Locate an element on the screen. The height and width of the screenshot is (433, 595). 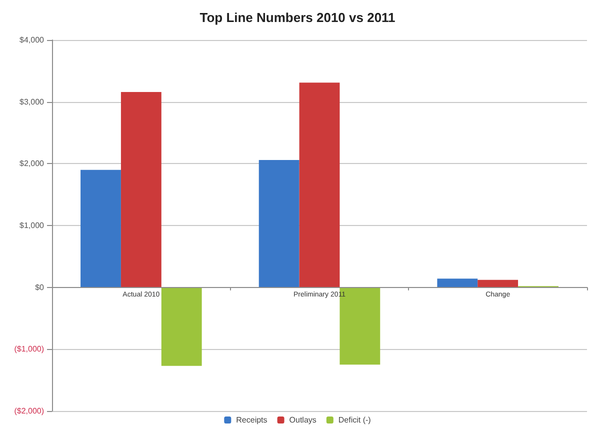
y-tick-label: $2,000 is located at coordinates (32, 163).